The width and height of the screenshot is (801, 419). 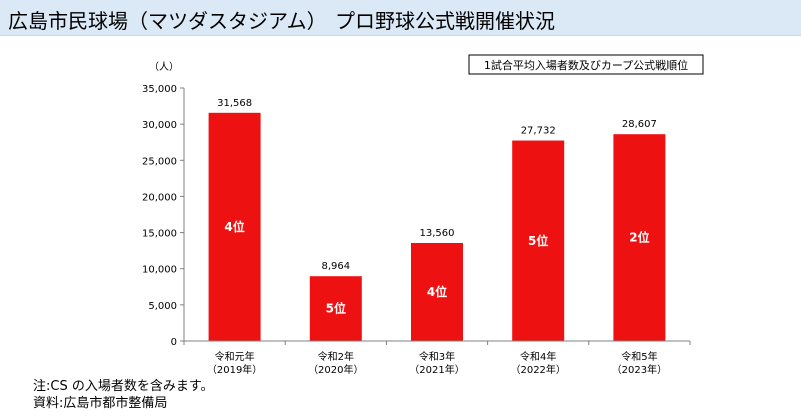 I want to click on y-tick-label: 0, so click(x=174, y=342).